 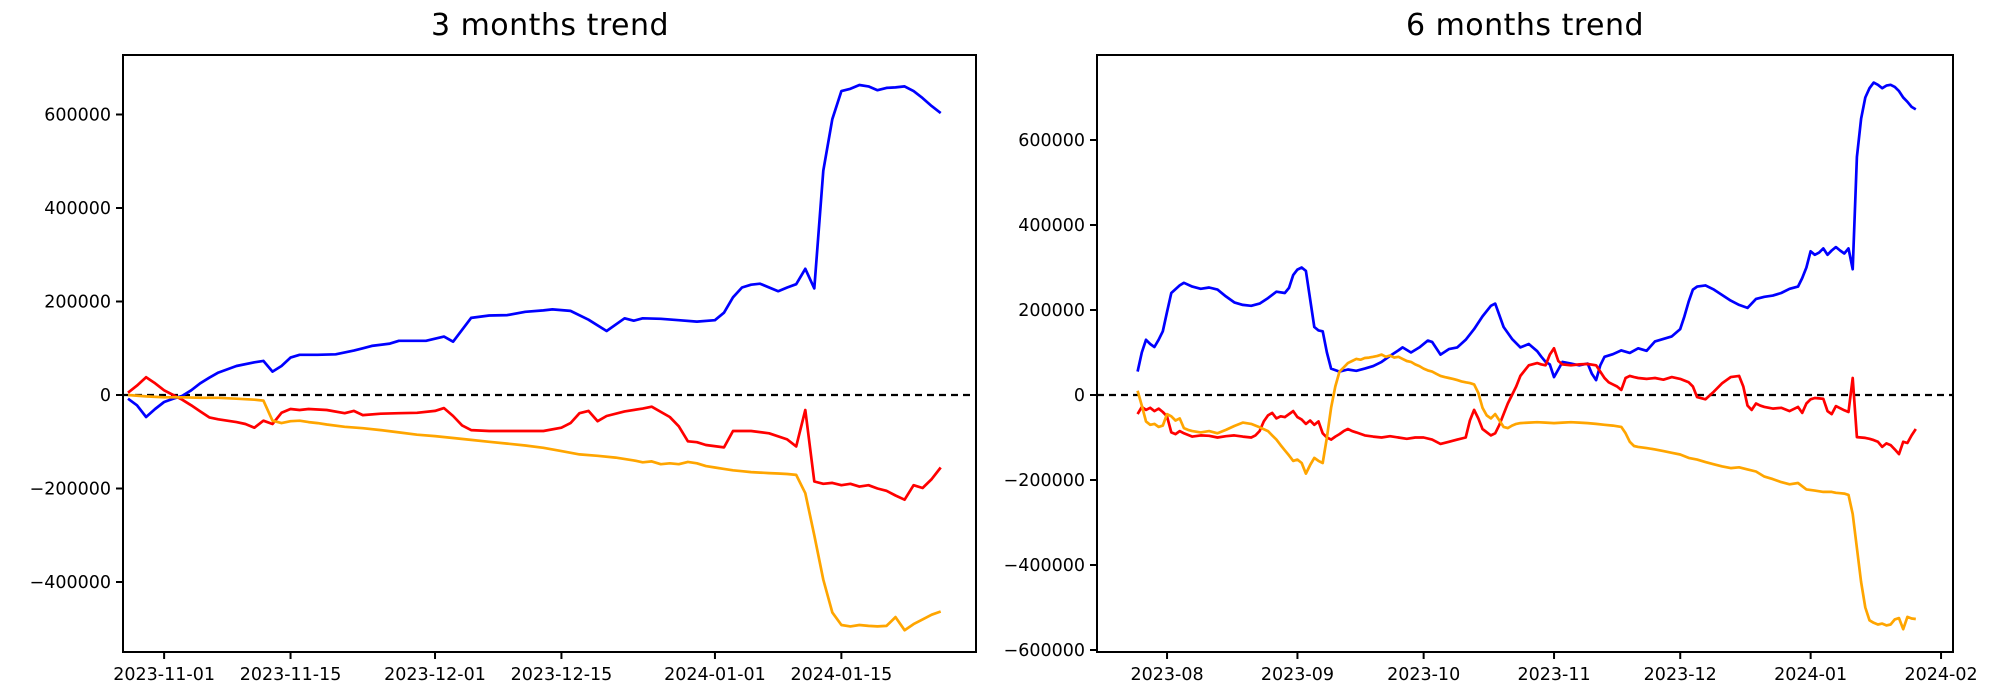 I want to click on x-tick-label: 2023-12-01, so click(x=435, y=675).